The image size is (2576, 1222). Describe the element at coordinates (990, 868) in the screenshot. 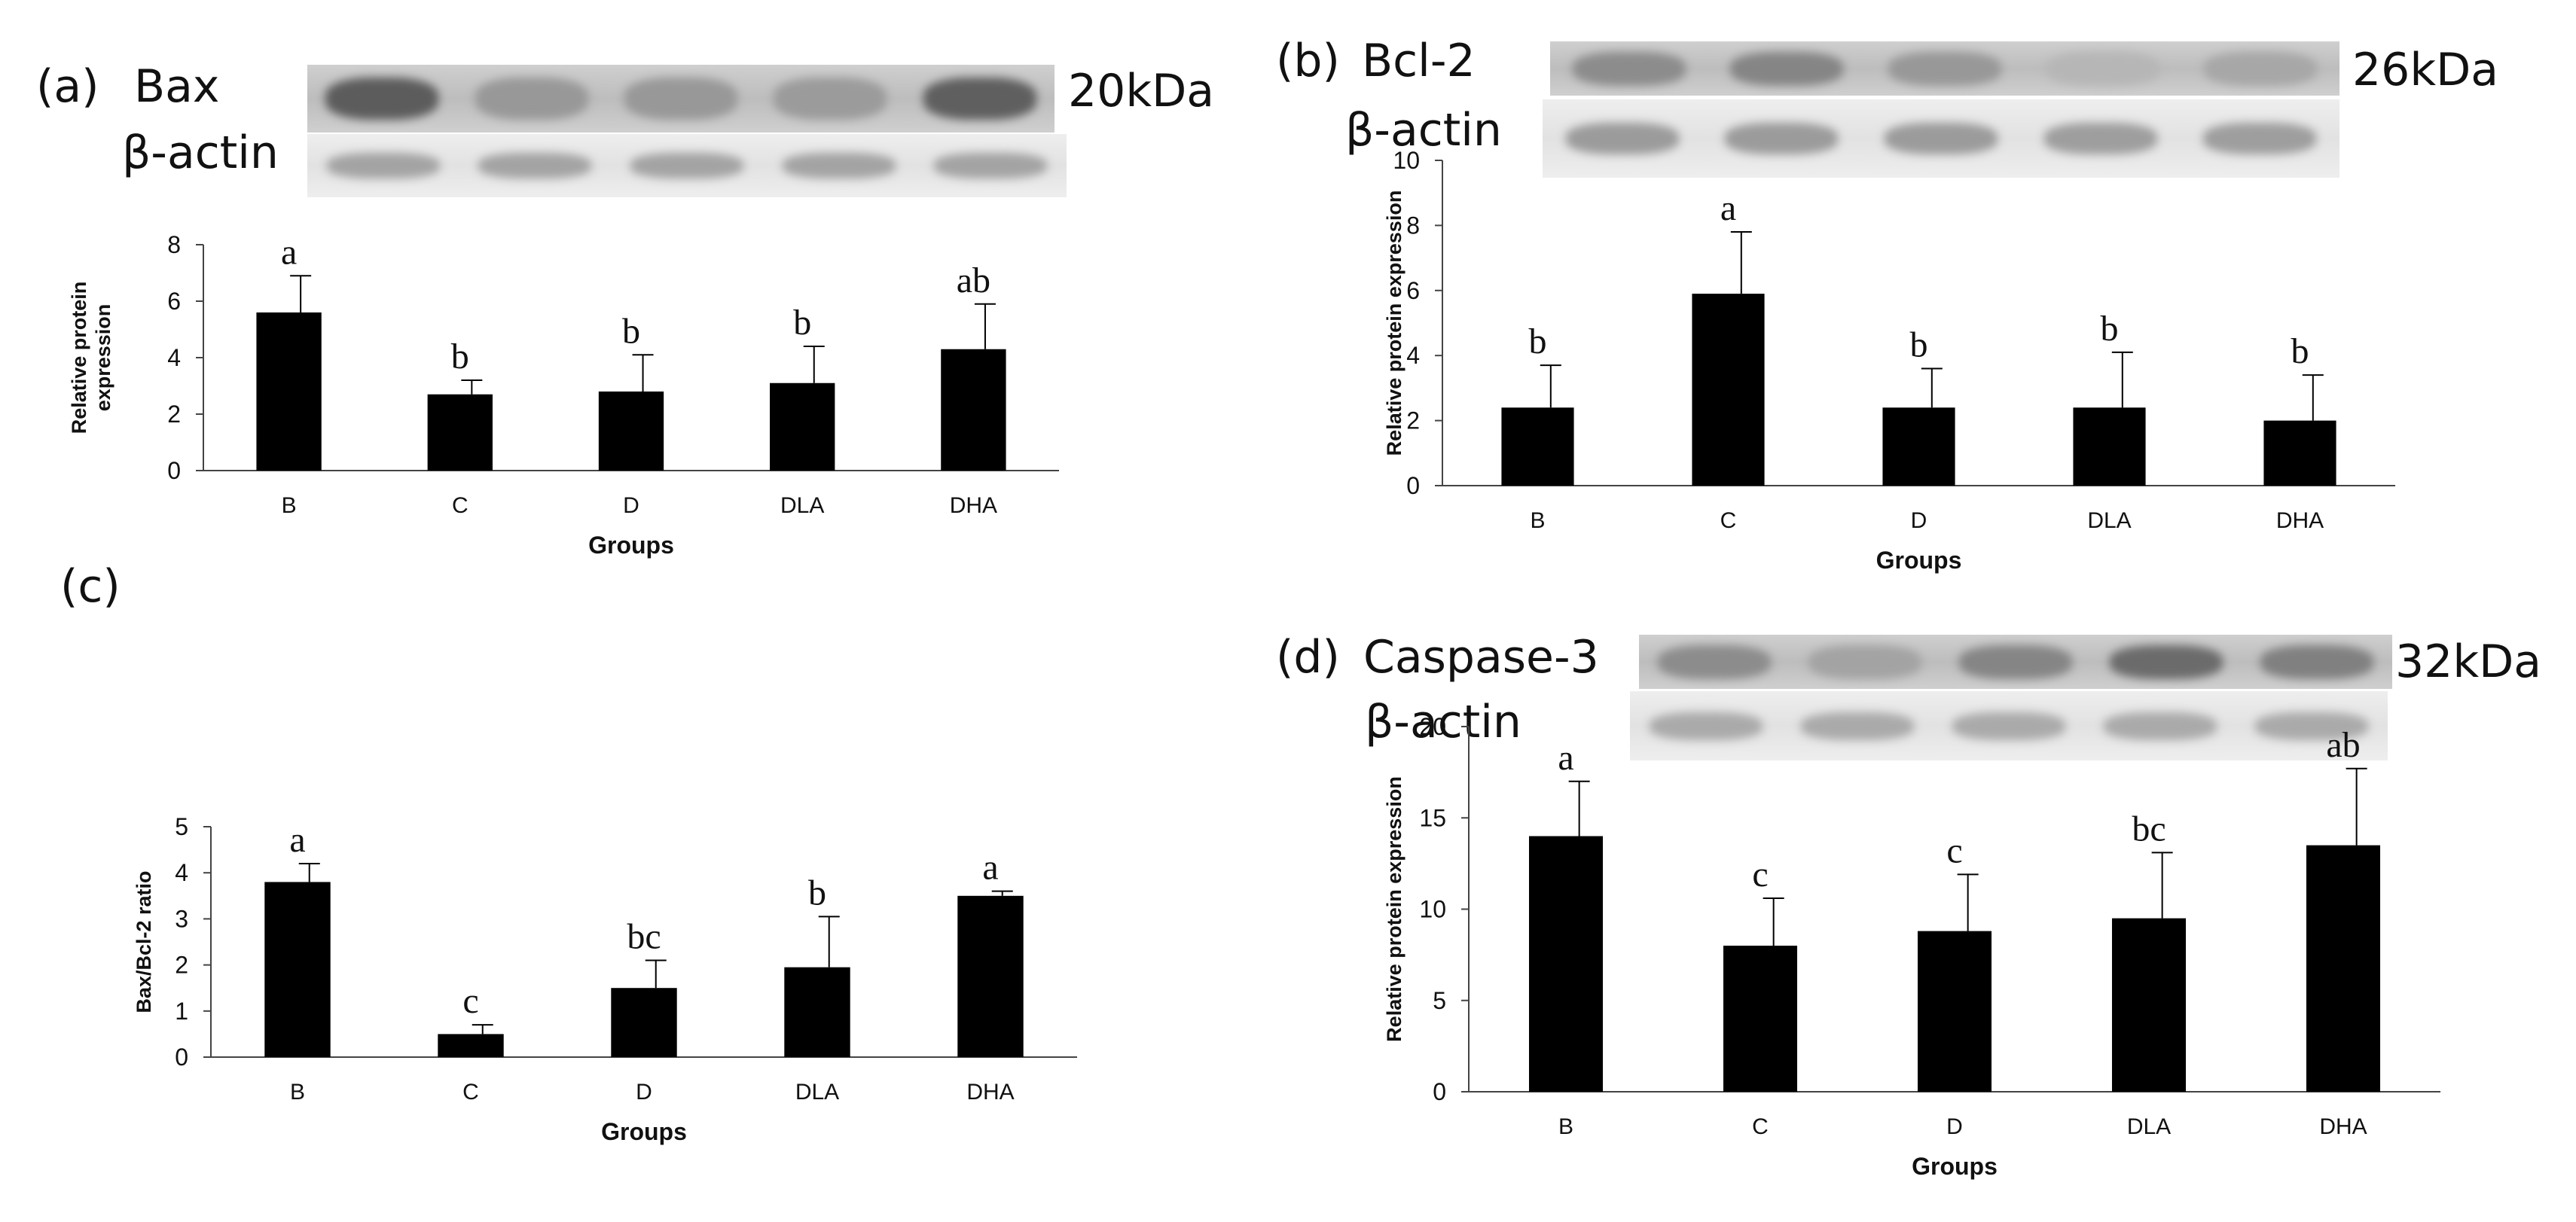

I see `significance-letter-DHA: a` at that location.